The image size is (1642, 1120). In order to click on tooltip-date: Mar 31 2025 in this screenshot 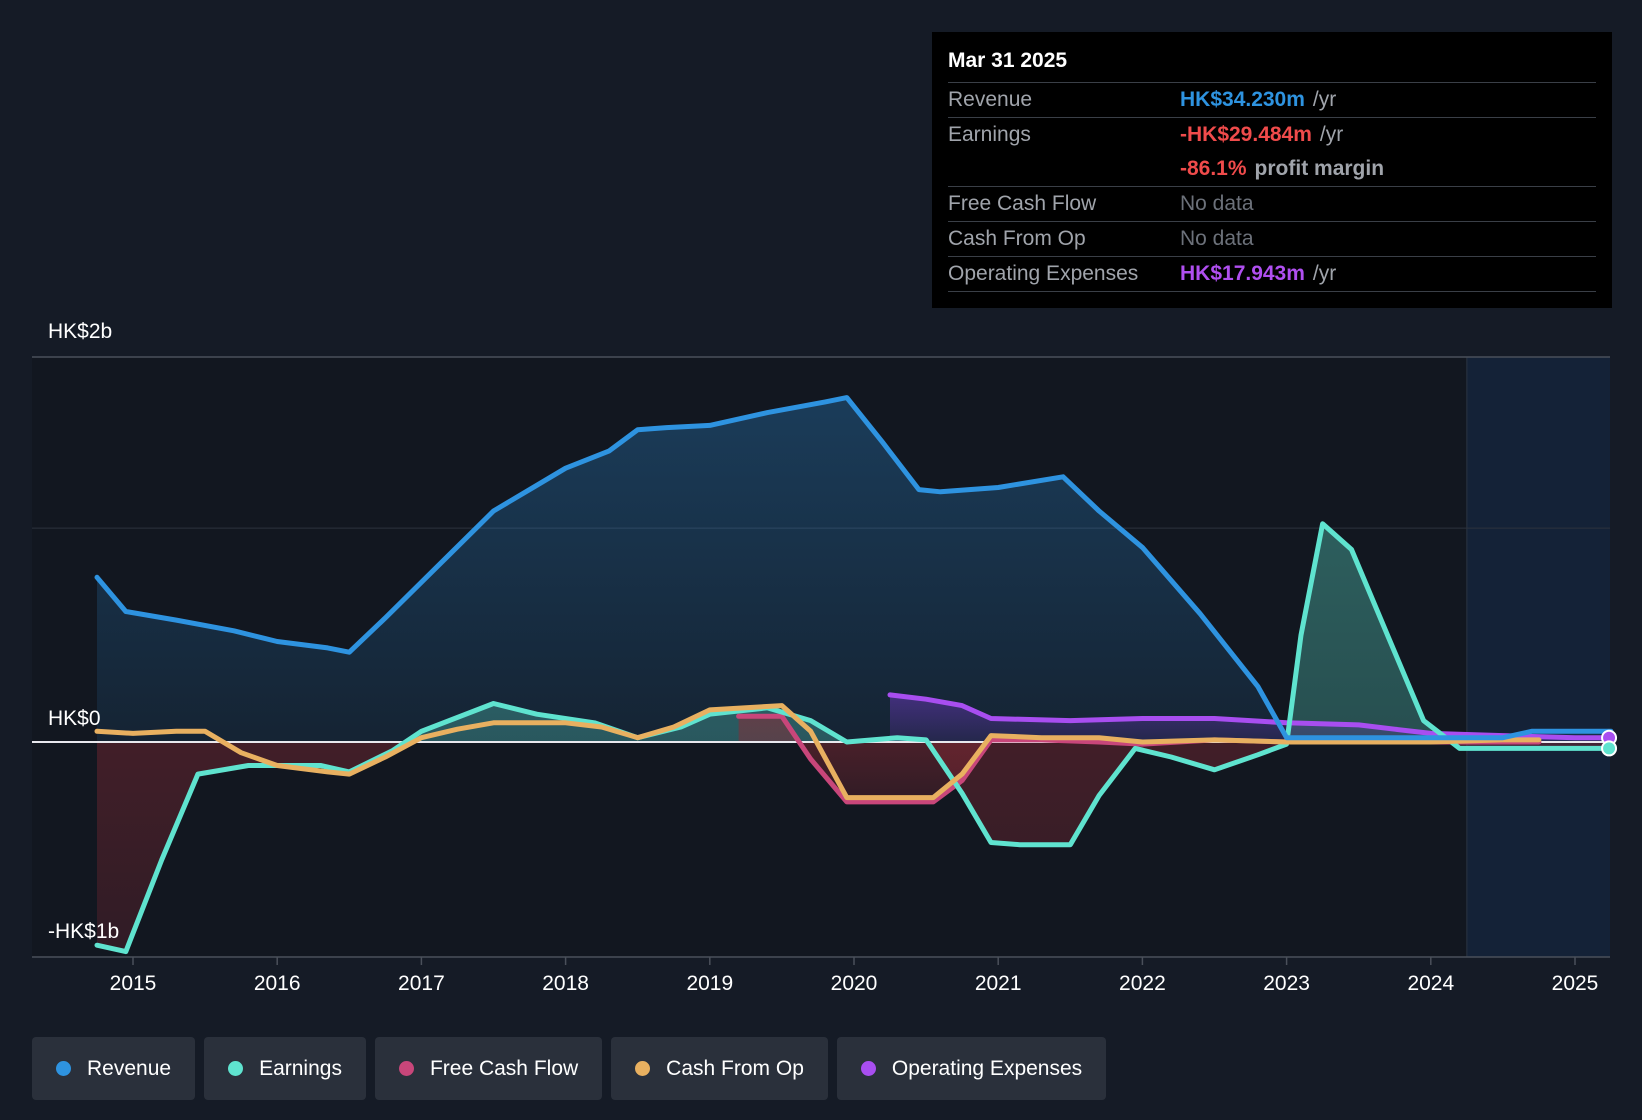, I will do `click(1272, 64)`.